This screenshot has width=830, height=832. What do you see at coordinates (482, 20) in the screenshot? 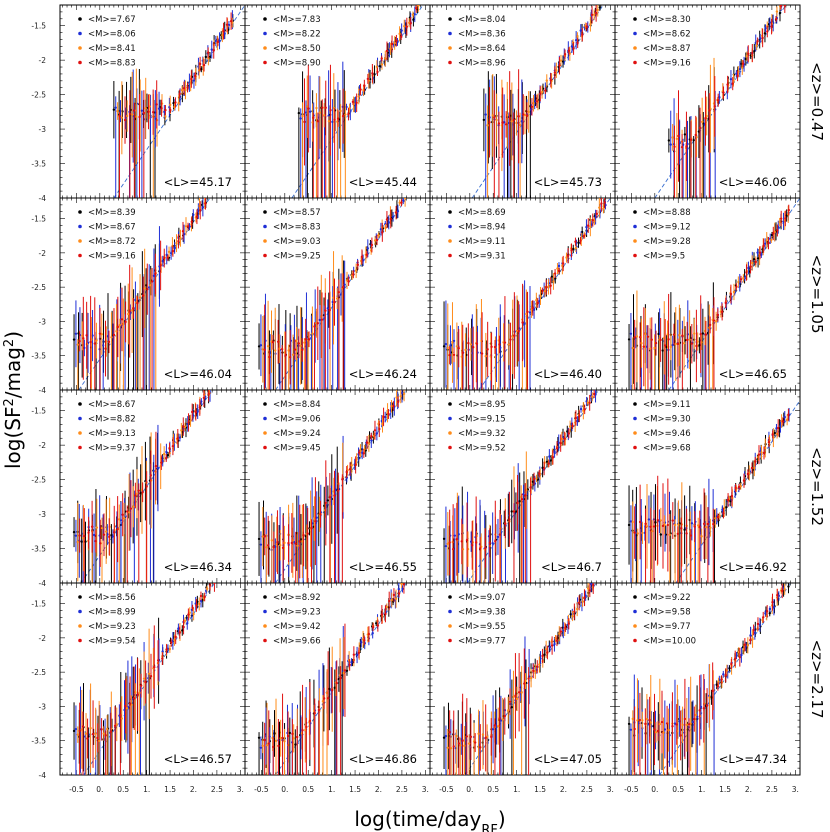
I see `legend-label-1: <M>=8.04` at bounding box center [482, 20].